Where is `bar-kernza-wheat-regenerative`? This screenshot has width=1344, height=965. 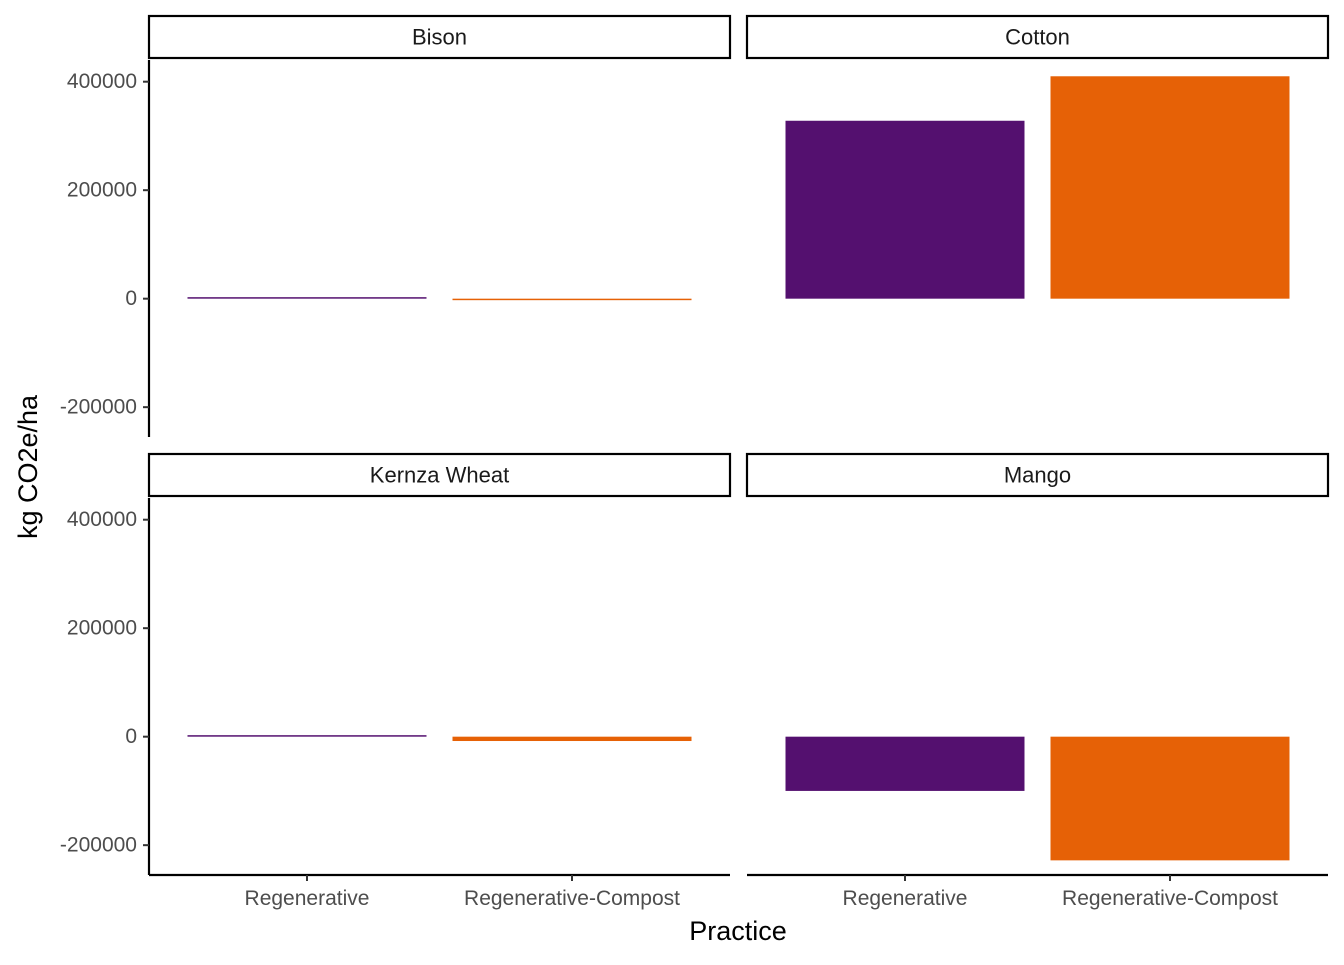
bar-kernza-wheat-regenerative is located at coordinates (307, 736).